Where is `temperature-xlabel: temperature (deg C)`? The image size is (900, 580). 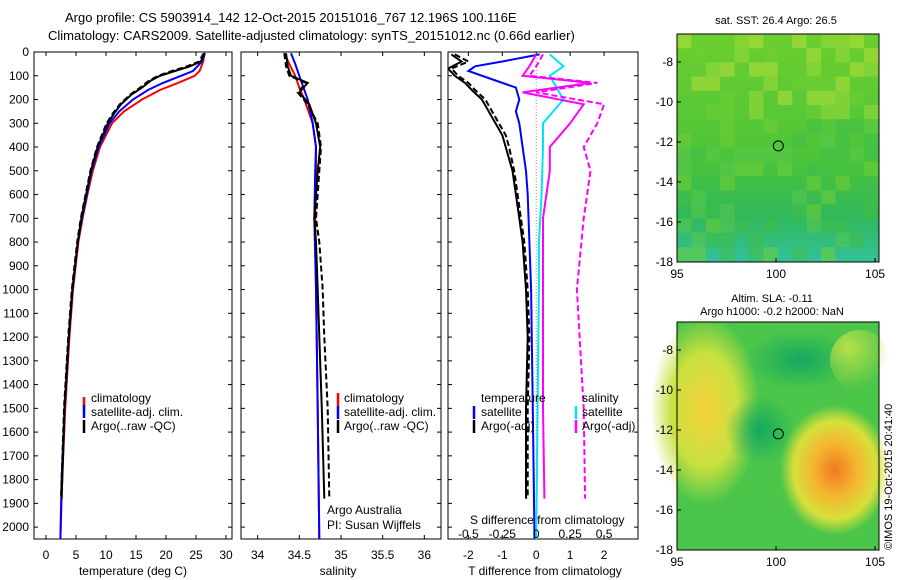
temperature-xlabel: temperature (deg C) is located at coordinates (133, 571).